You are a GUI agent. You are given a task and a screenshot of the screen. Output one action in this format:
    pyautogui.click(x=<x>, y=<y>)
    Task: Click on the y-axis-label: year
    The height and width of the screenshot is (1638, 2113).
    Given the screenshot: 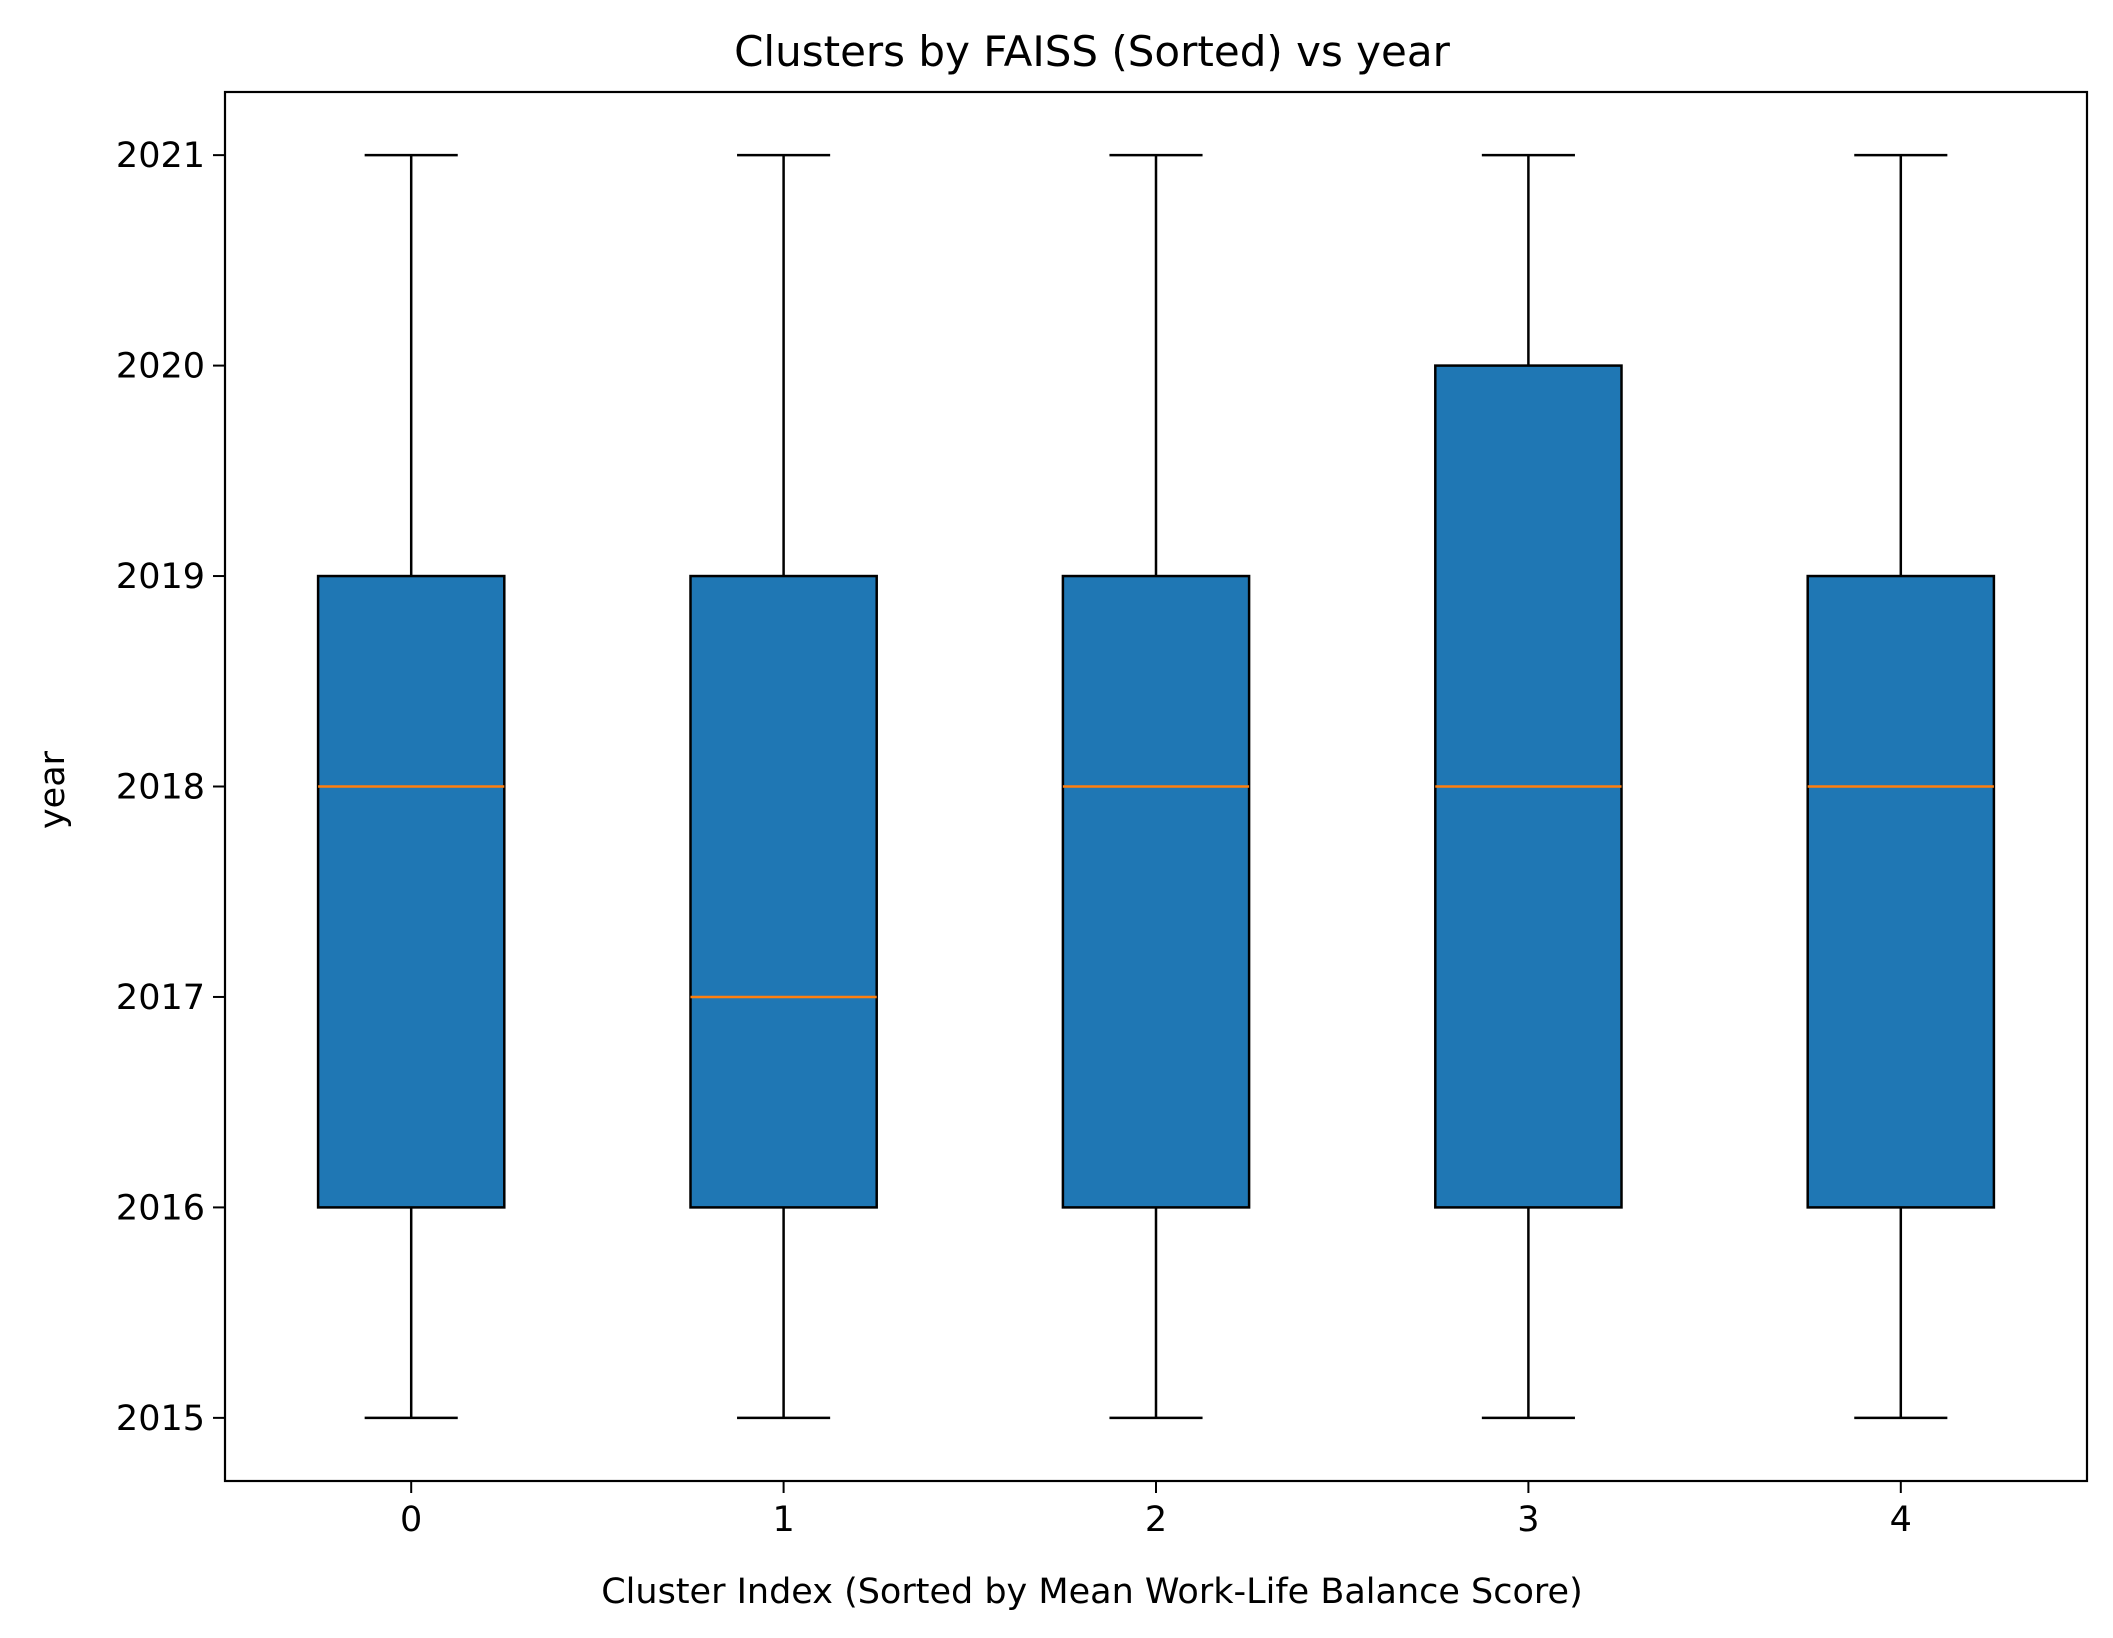 What is the action you would take?
    pyautogui.click(x=53, y=789)
    